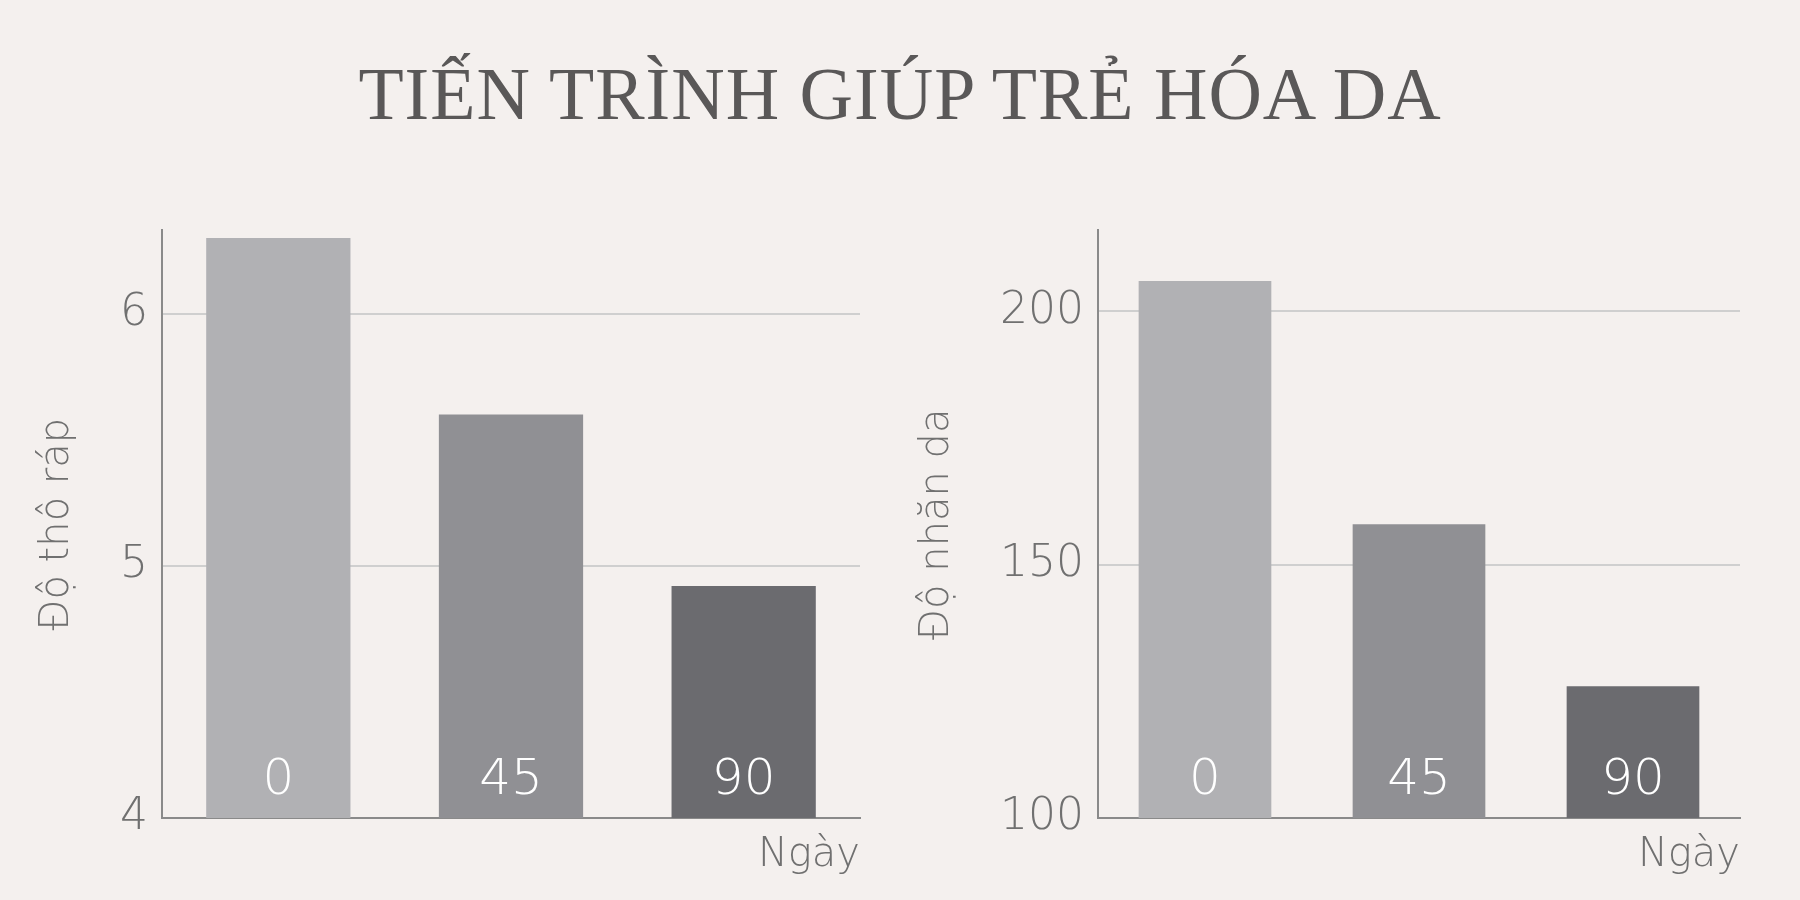  Describe the element at coordinates (54, 524) in the screenshot. I see `y-axis-title: Độ thô ráp` at that location.